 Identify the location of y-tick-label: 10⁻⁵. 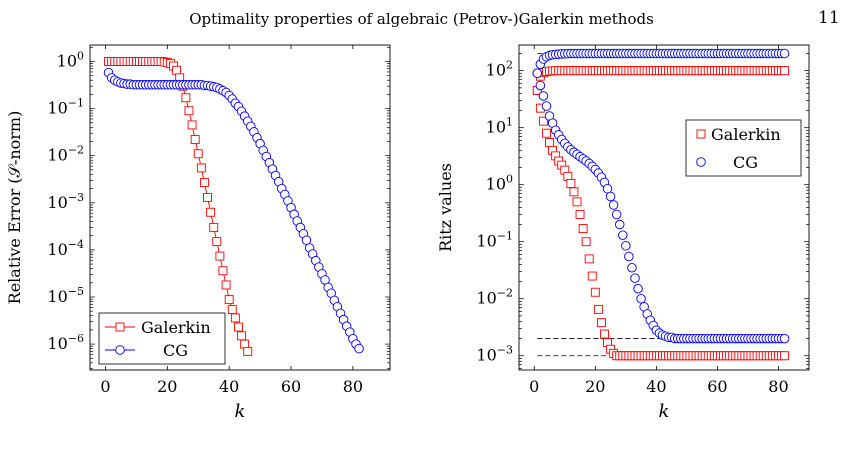
(65, 295).